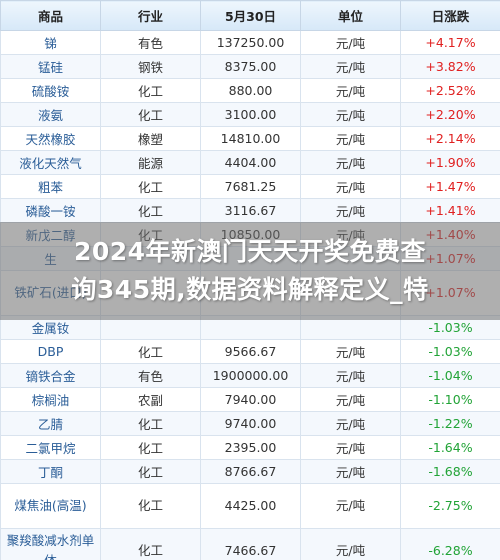 This screenshot has height=560, width=500. Describe the element at coordinates (150, 66) in the screenshot. I see `industry-cell: 钢铁` at that location.